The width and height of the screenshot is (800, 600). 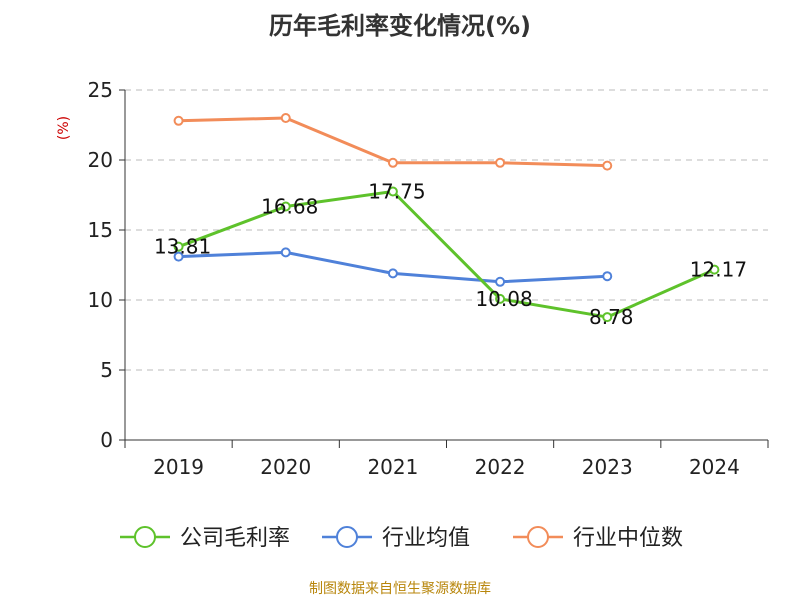 I want to click on y-tick-label: 15, so click(x=100, y=230).